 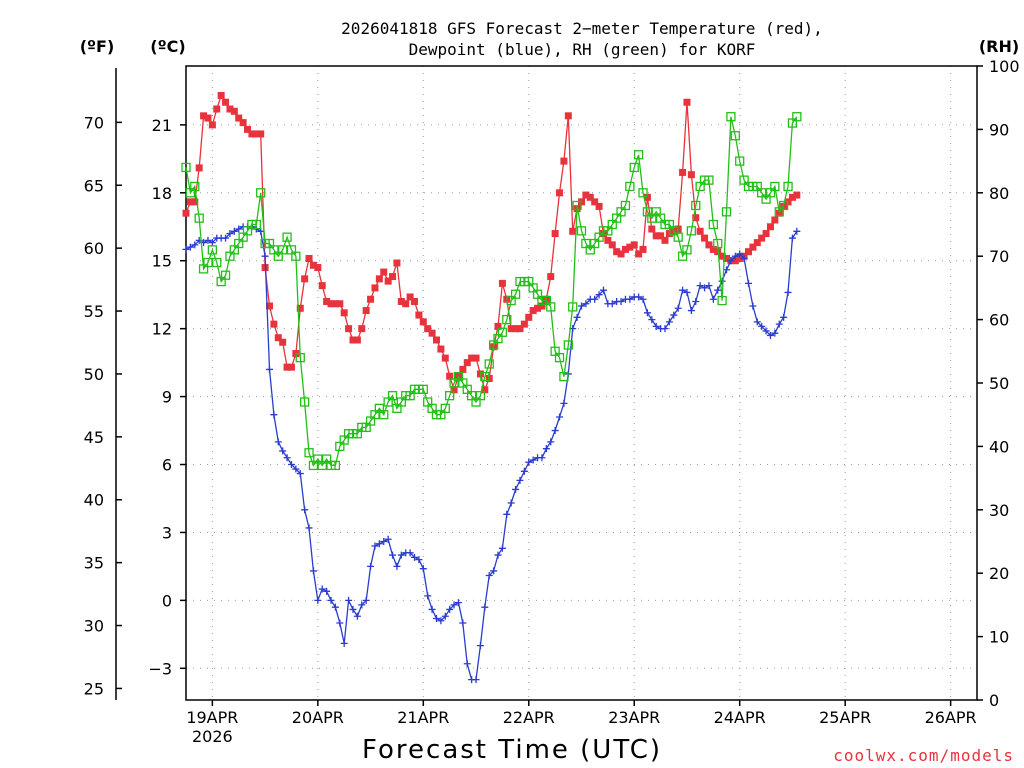 I want to click on rh-tick-label: 60, so click(x=999, y=320).